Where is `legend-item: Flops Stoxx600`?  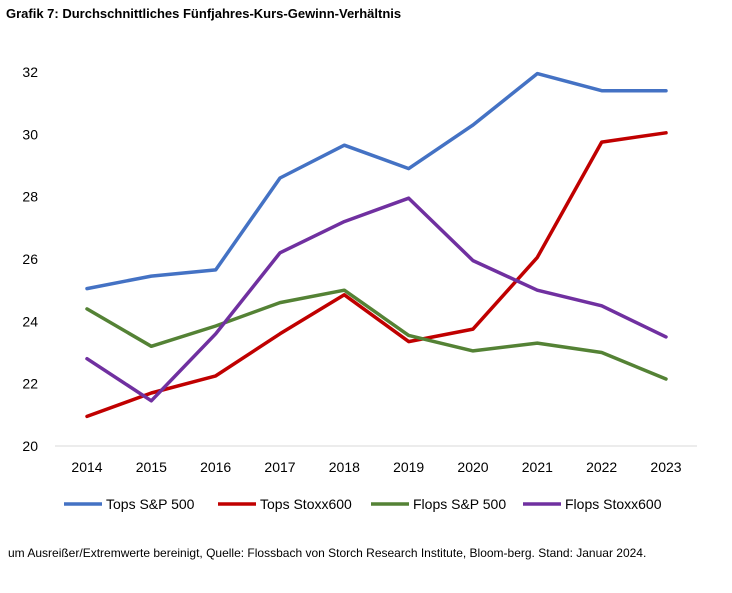 legend-item: Flops Stoxx600 is located at coordinates (592, 504).